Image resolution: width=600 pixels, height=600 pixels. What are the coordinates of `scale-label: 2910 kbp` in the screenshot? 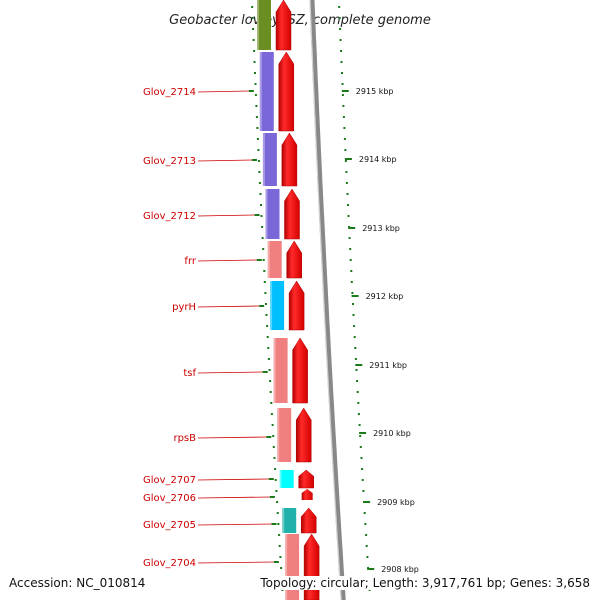 It's located at (392, 433).